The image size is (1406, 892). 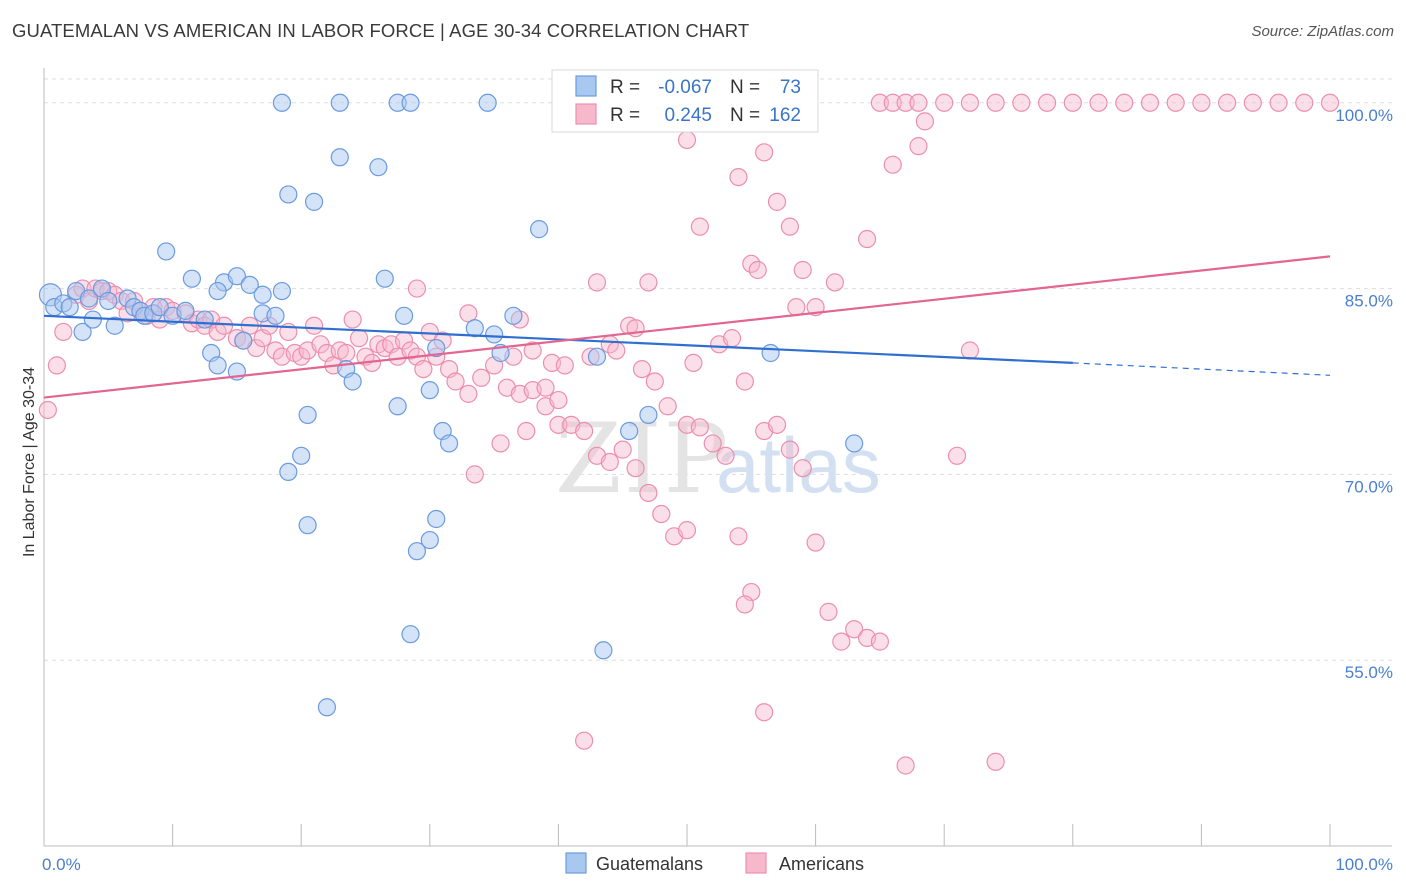 I want to click on y-axis-label: In Labor Force | Age 30-34, so click(x=29, y=462).